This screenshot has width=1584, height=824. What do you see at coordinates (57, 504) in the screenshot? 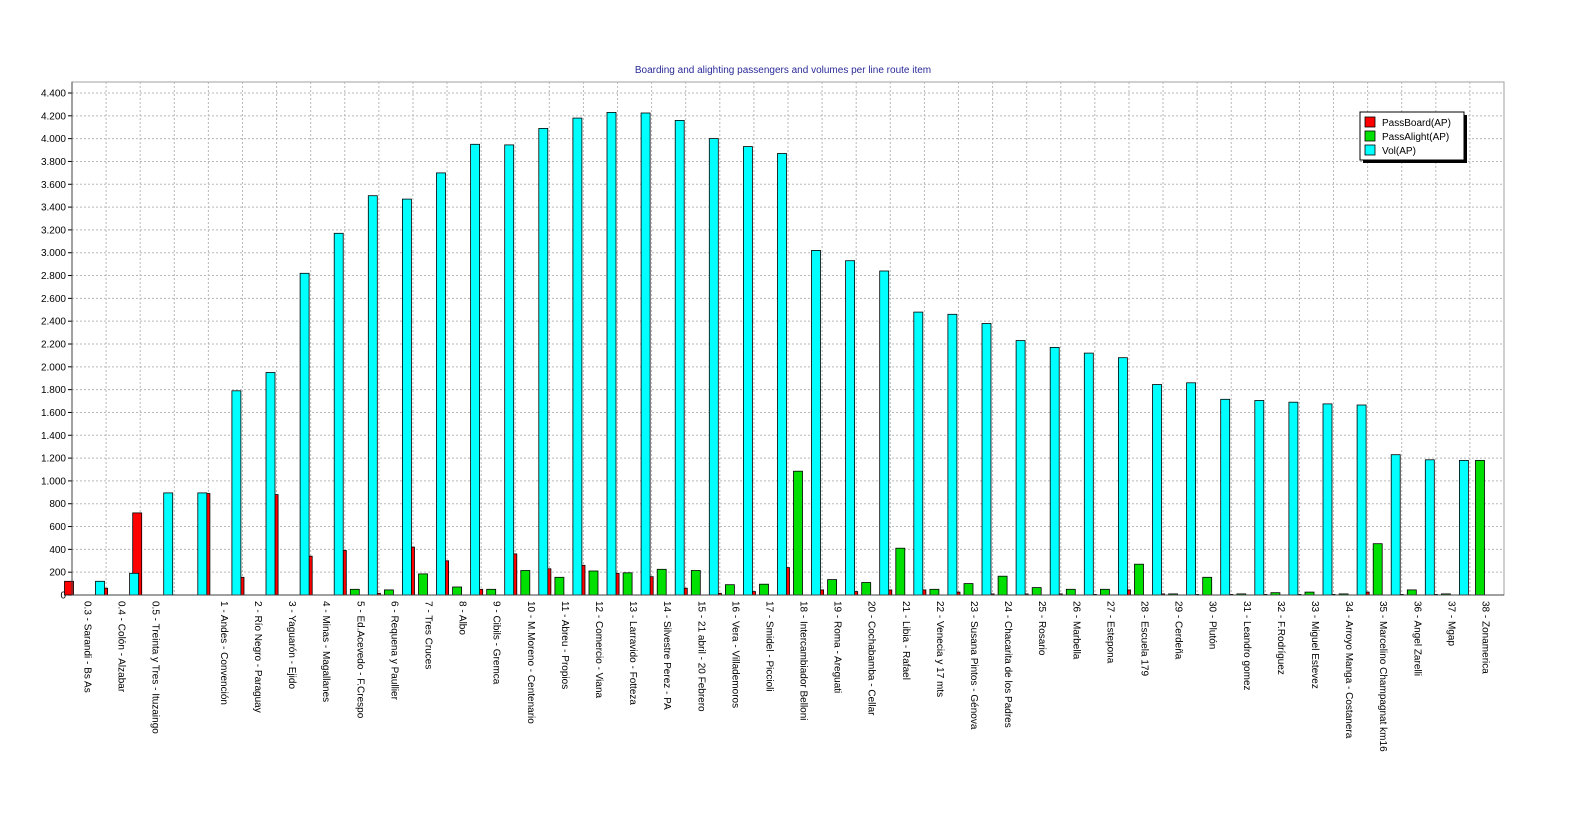
I see `y-tick-label: 800` at bounding box center [57, 504].